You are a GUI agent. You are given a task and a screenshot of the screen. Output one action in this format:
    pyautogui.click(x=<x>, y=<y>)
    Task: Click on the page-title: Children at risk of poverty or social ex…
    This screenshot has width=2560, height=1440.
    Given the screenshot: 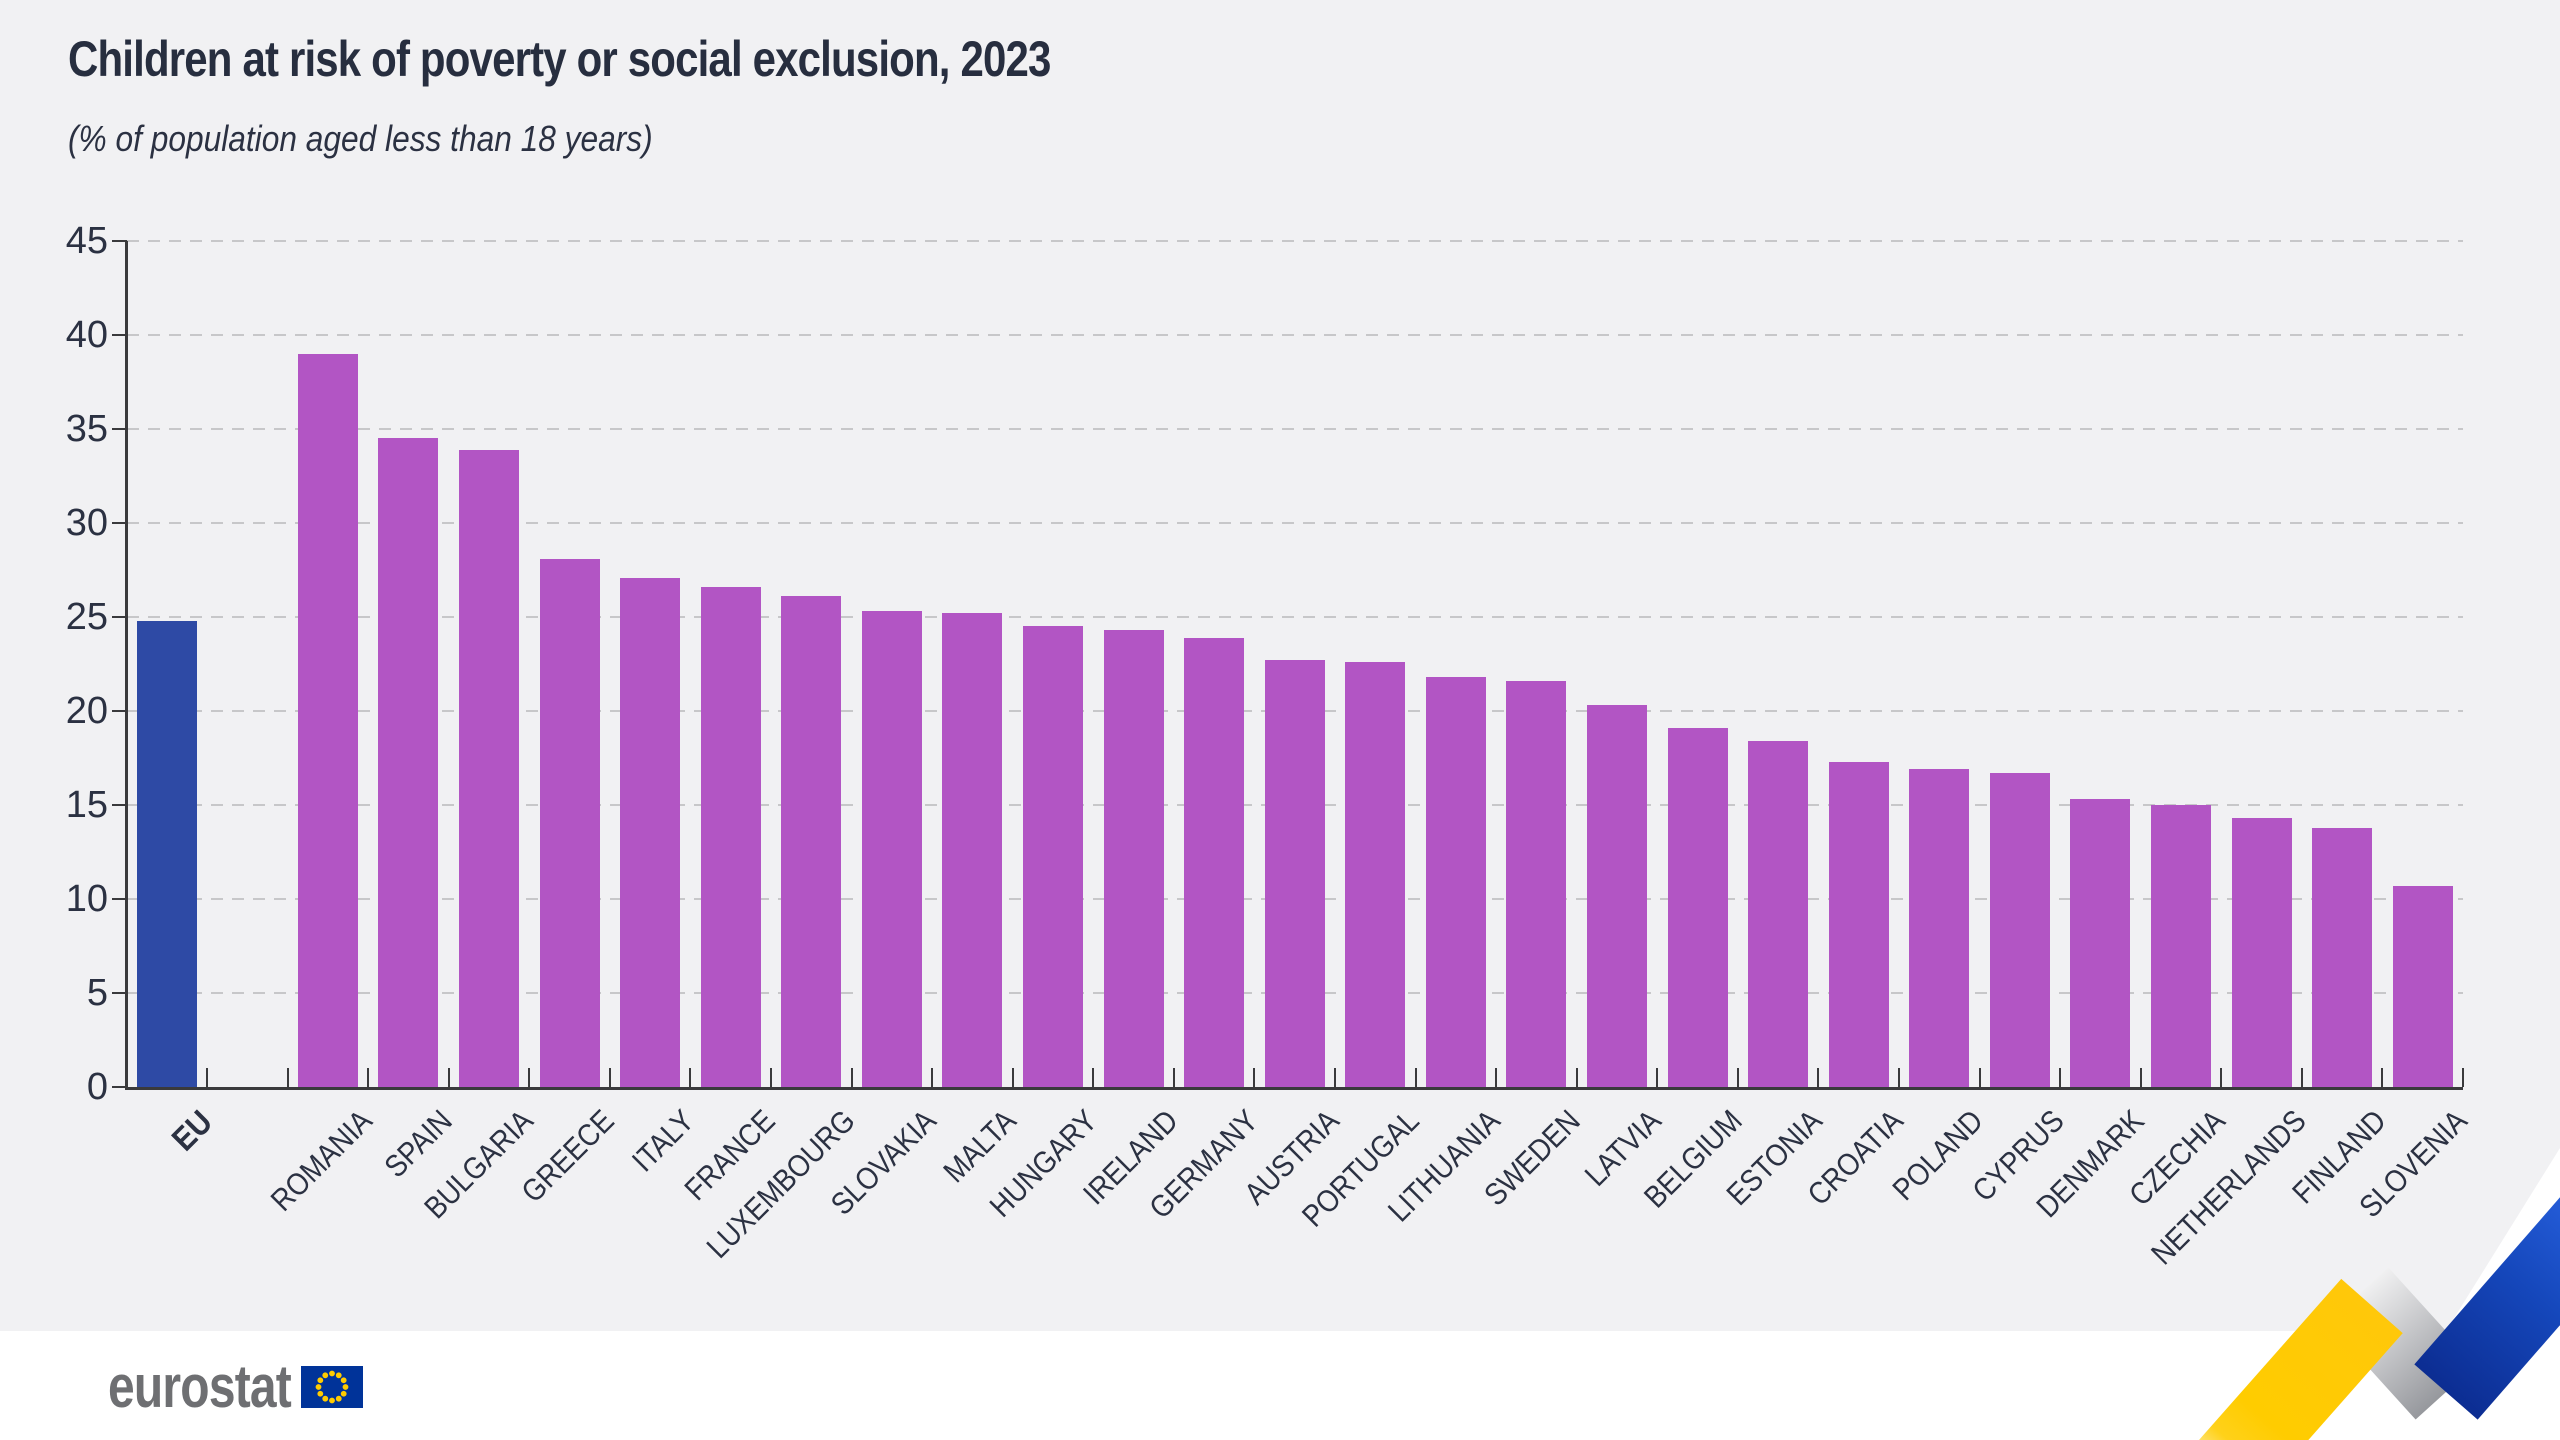 What is the action you would take?
    pyautogui.click(x=559, y=59)
    